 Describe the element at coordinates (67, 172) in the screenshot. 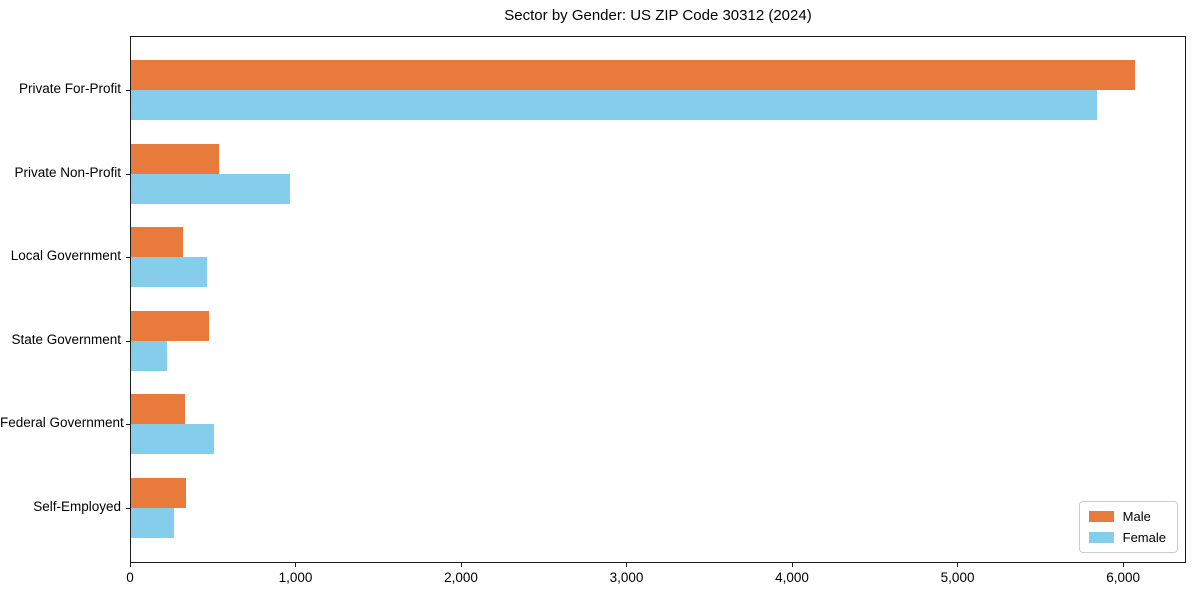

I see `y-axis-label: Private Non-Profit` at that location.